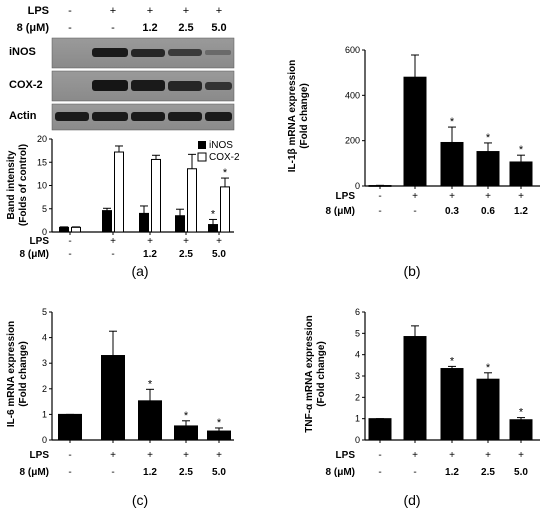 Image resolution: width=550 pixels, height=514 pixels. I want to click on panel-a-header-dose-1: -, so click(70, 28).